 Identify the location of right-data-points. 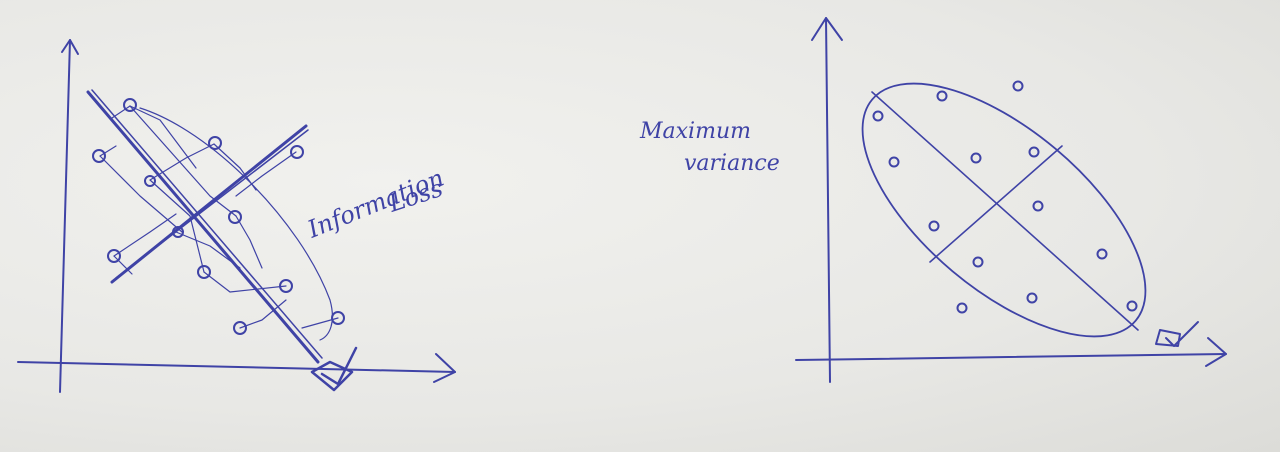
(1005, 197).